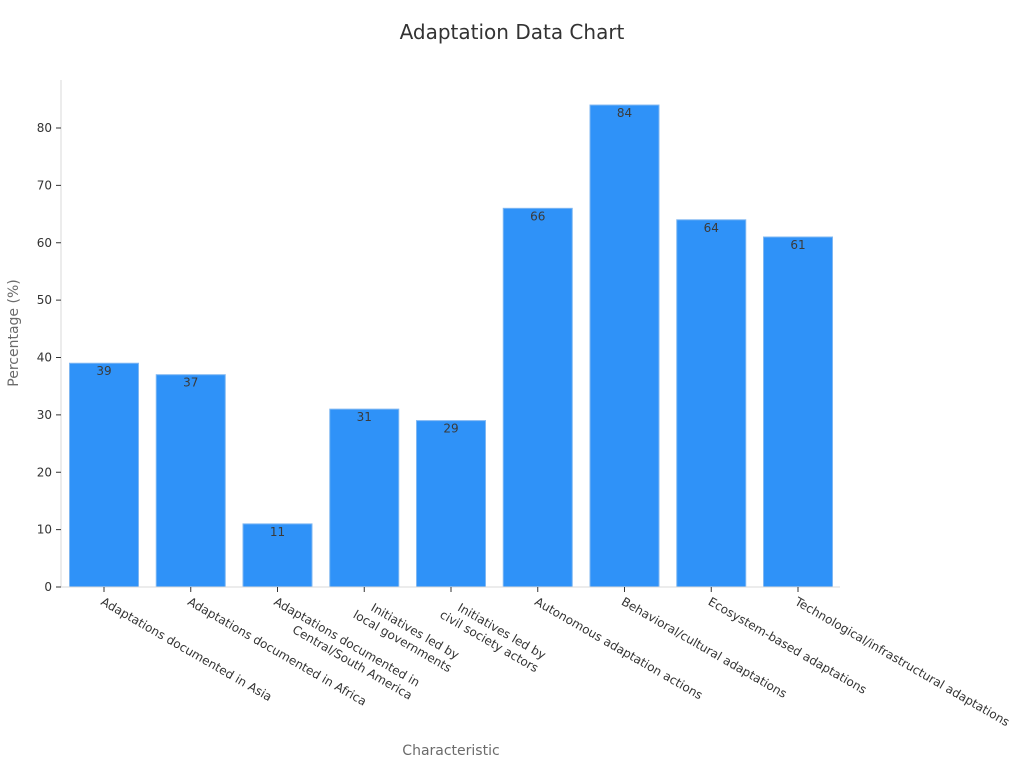  What do you see at coordinates (493, 634) in the screenshot?
I see `x-category-label: Initiatives led bycivil society actors` at bounding box center [493, 634].